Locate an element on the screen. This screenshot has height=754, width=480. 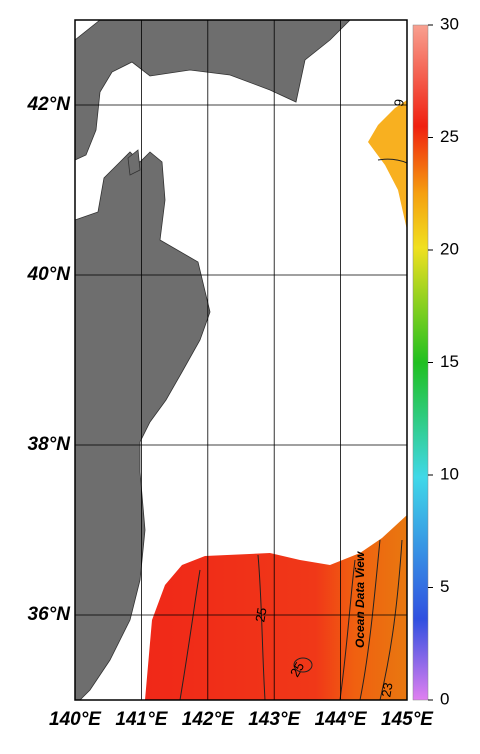
x-tick-label: 144°E is located at coordinates (341, 719).